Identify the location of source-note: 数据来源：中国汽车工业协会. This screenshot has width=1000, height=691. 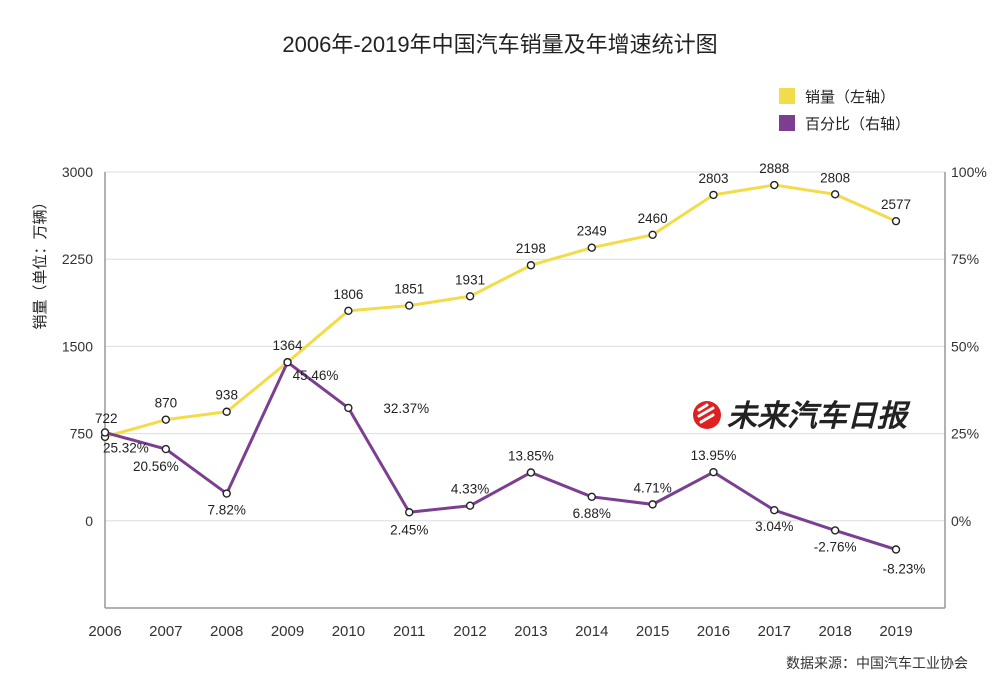
(877, 663).